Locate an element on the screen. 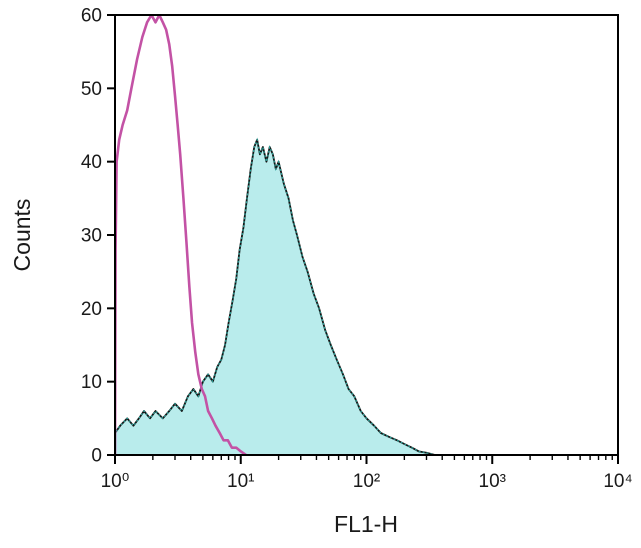 The width and height of the screenshot is (641, 548). y-tick-label: 20 is located at coordinates (91, 309).